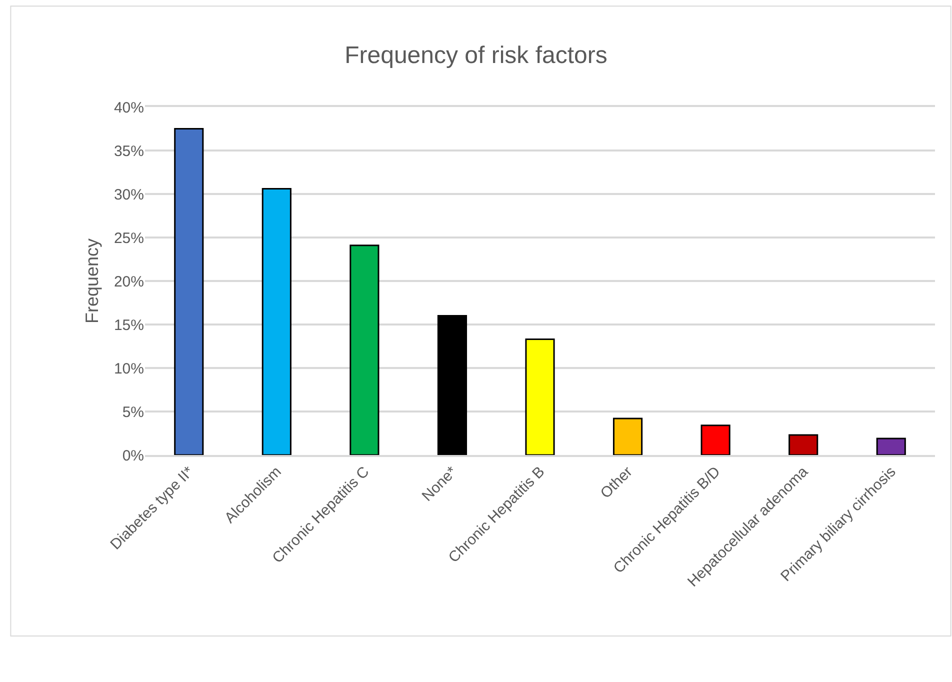 This screenshot has height=682, width=952. Describe the element at coordinates (476, 55) in the screenshot. I see `chart-title: Frequency of risk factors` at that location.